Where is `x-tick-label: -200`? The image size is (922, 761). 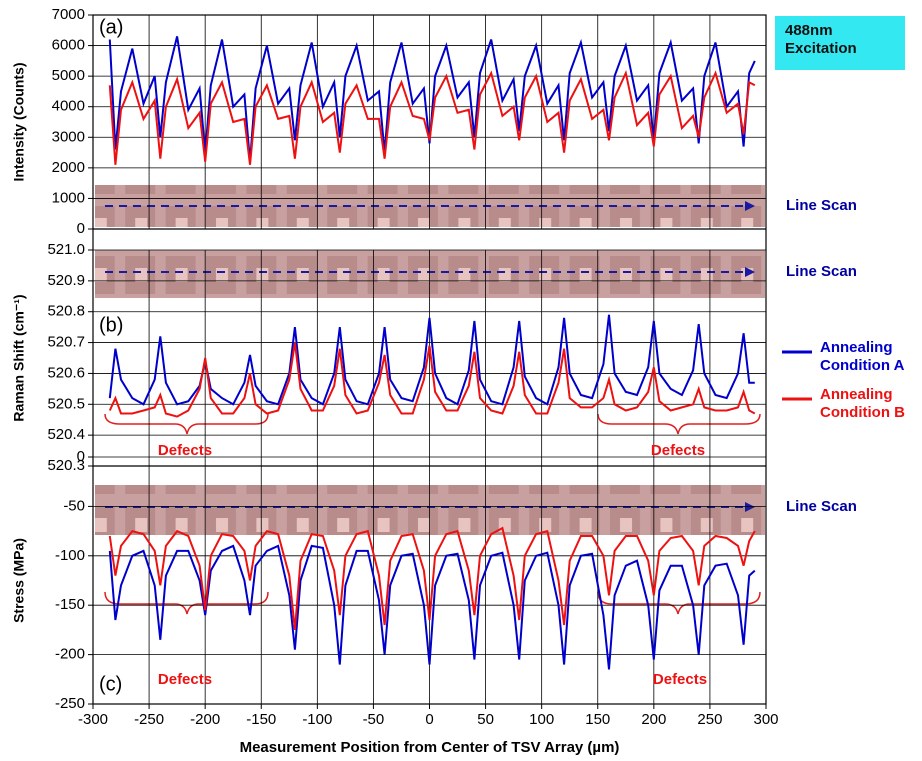
x-tick-label: -200 is located at coordinates (205, 719).